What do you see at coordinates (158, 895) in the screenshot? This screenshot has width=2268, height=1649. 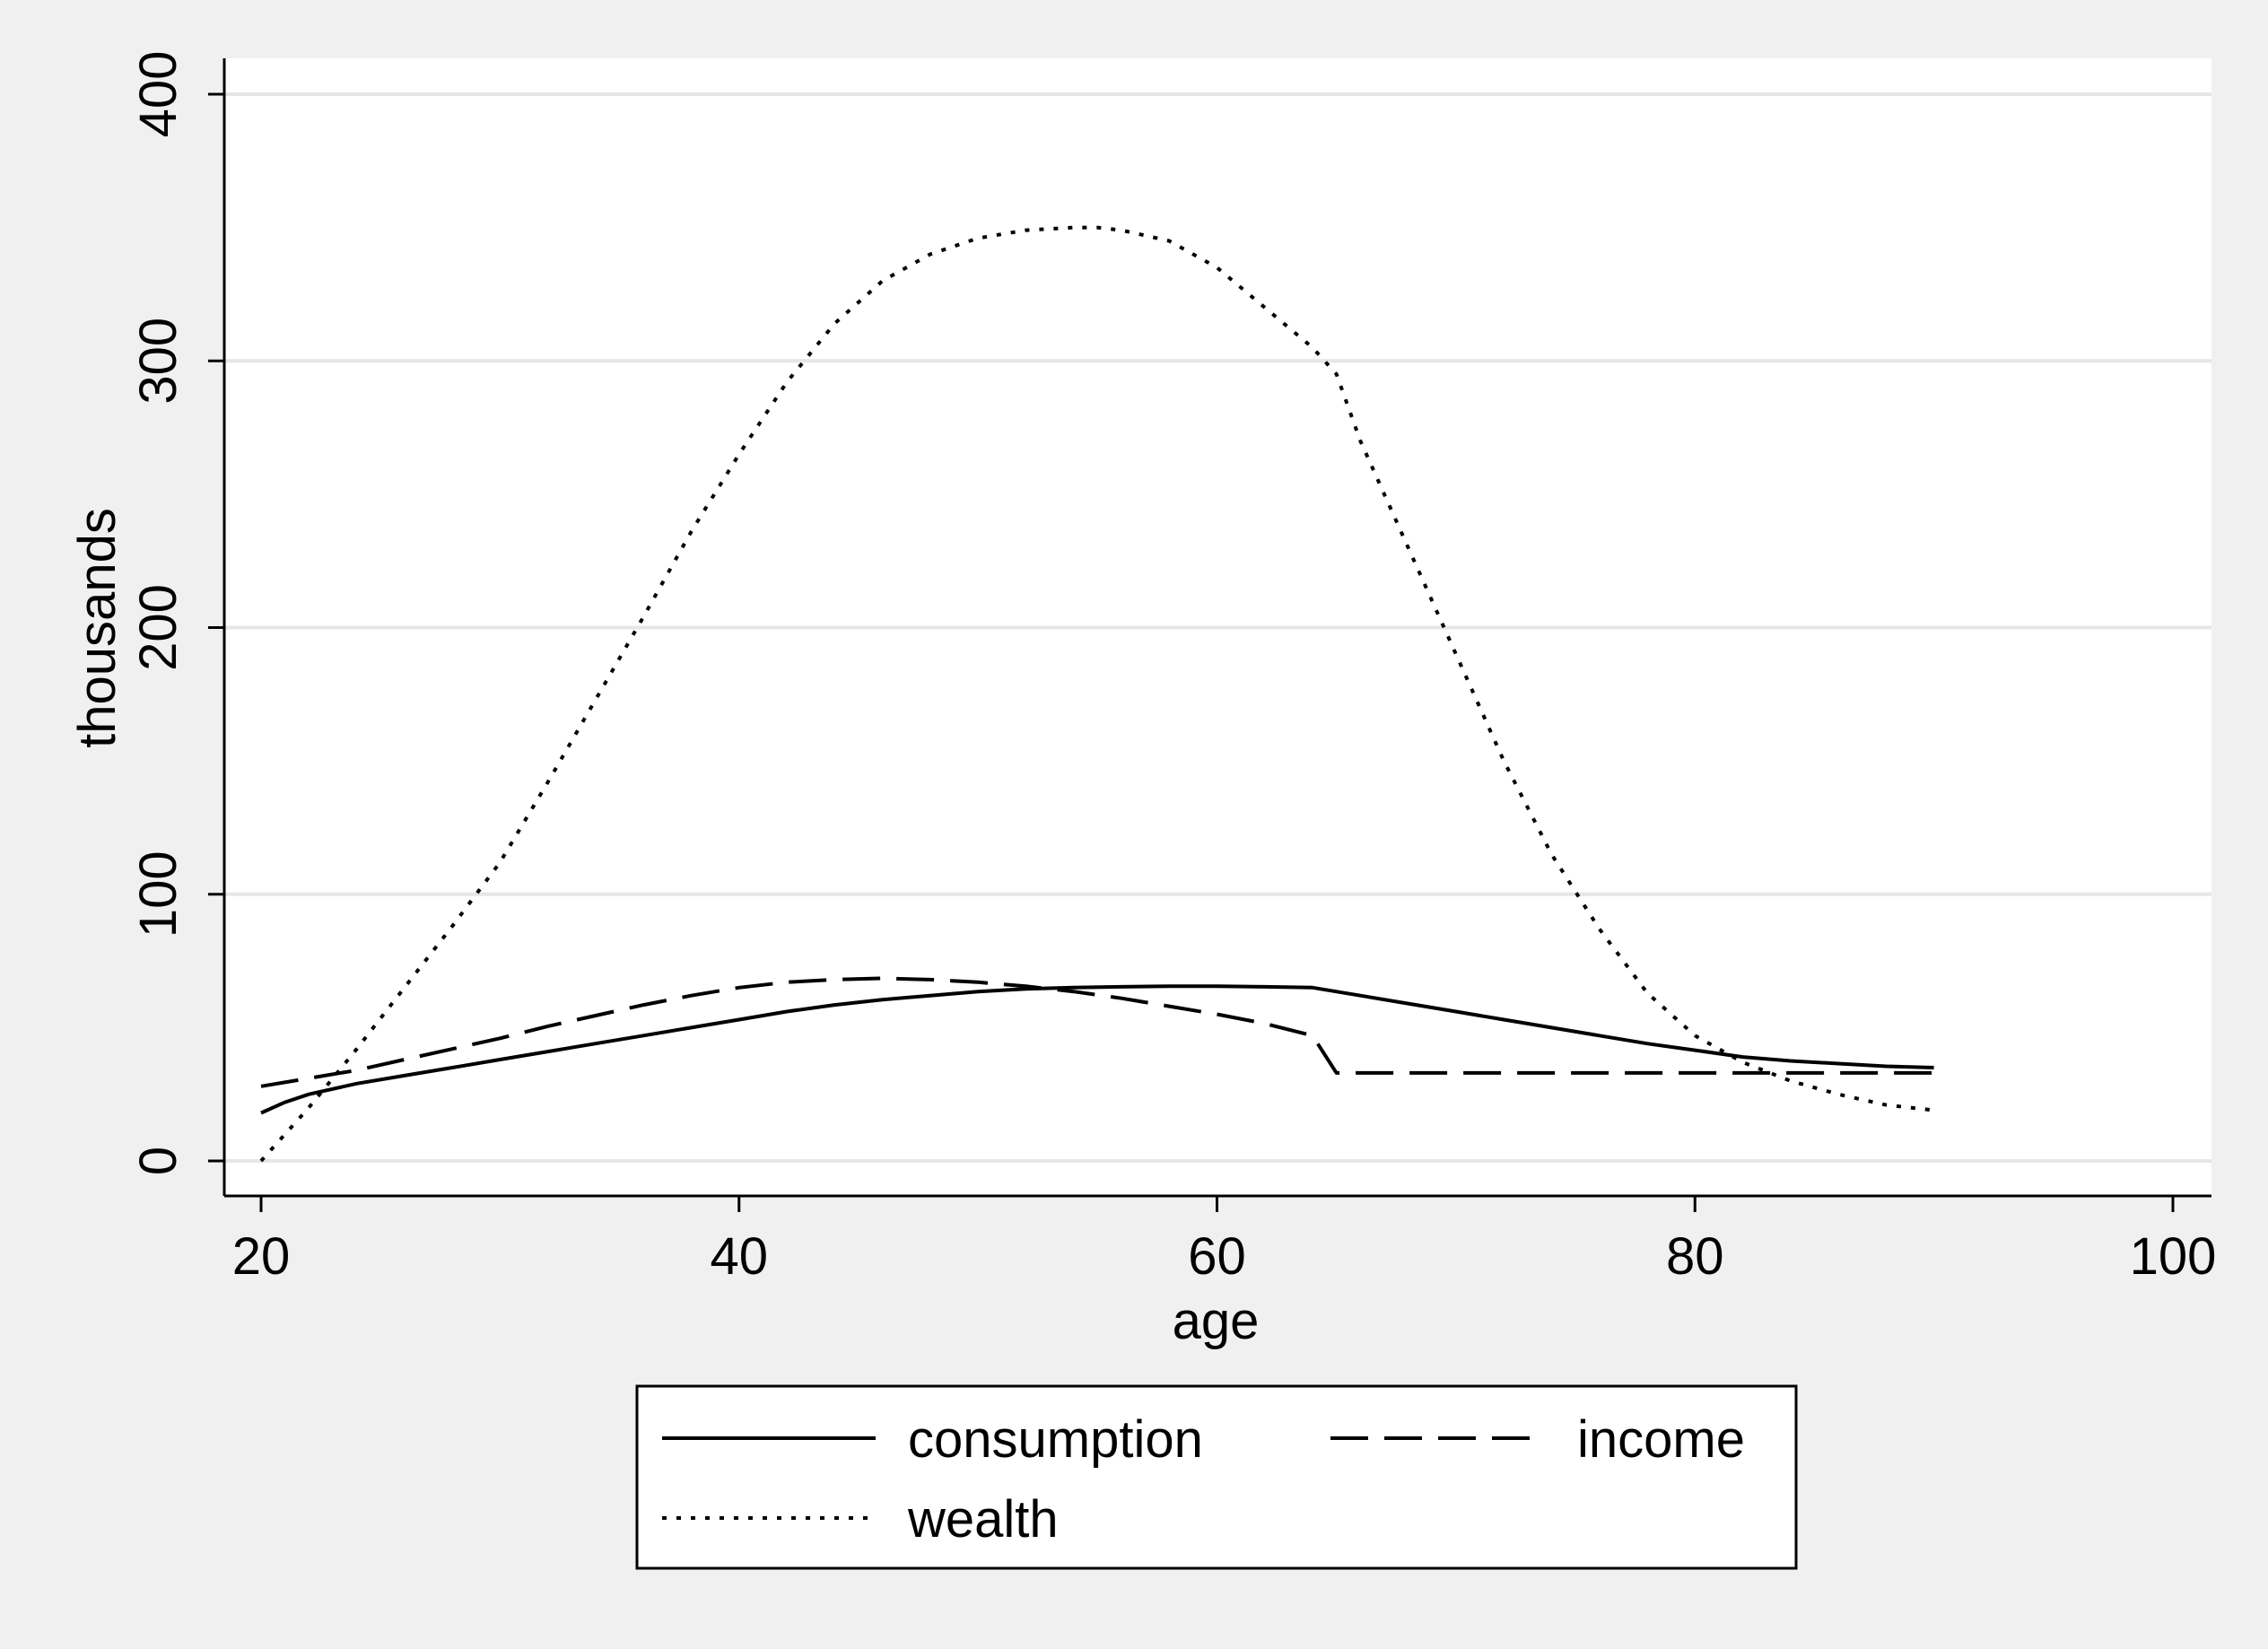 I see `y-tick-label-100: 100` at bounding box center [158, 895].